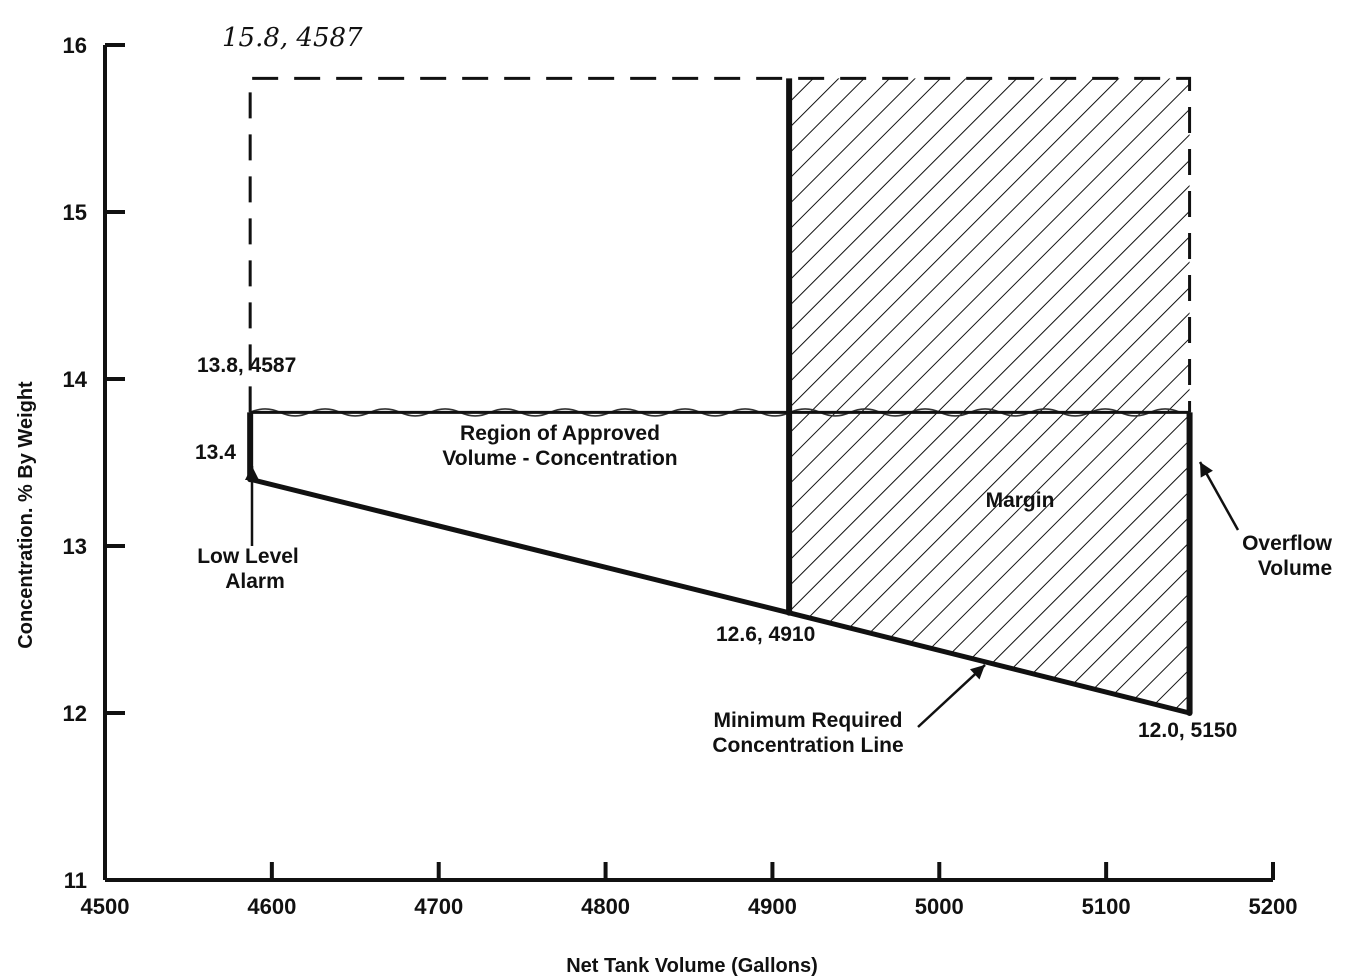 Image resolution: width=1345 pixels, height=977 pixels. What do you see at coordinates (807, 720) in the screenshot?
I see `min-req-label-line1: Minimum Required` at bounding box center [807, 720].